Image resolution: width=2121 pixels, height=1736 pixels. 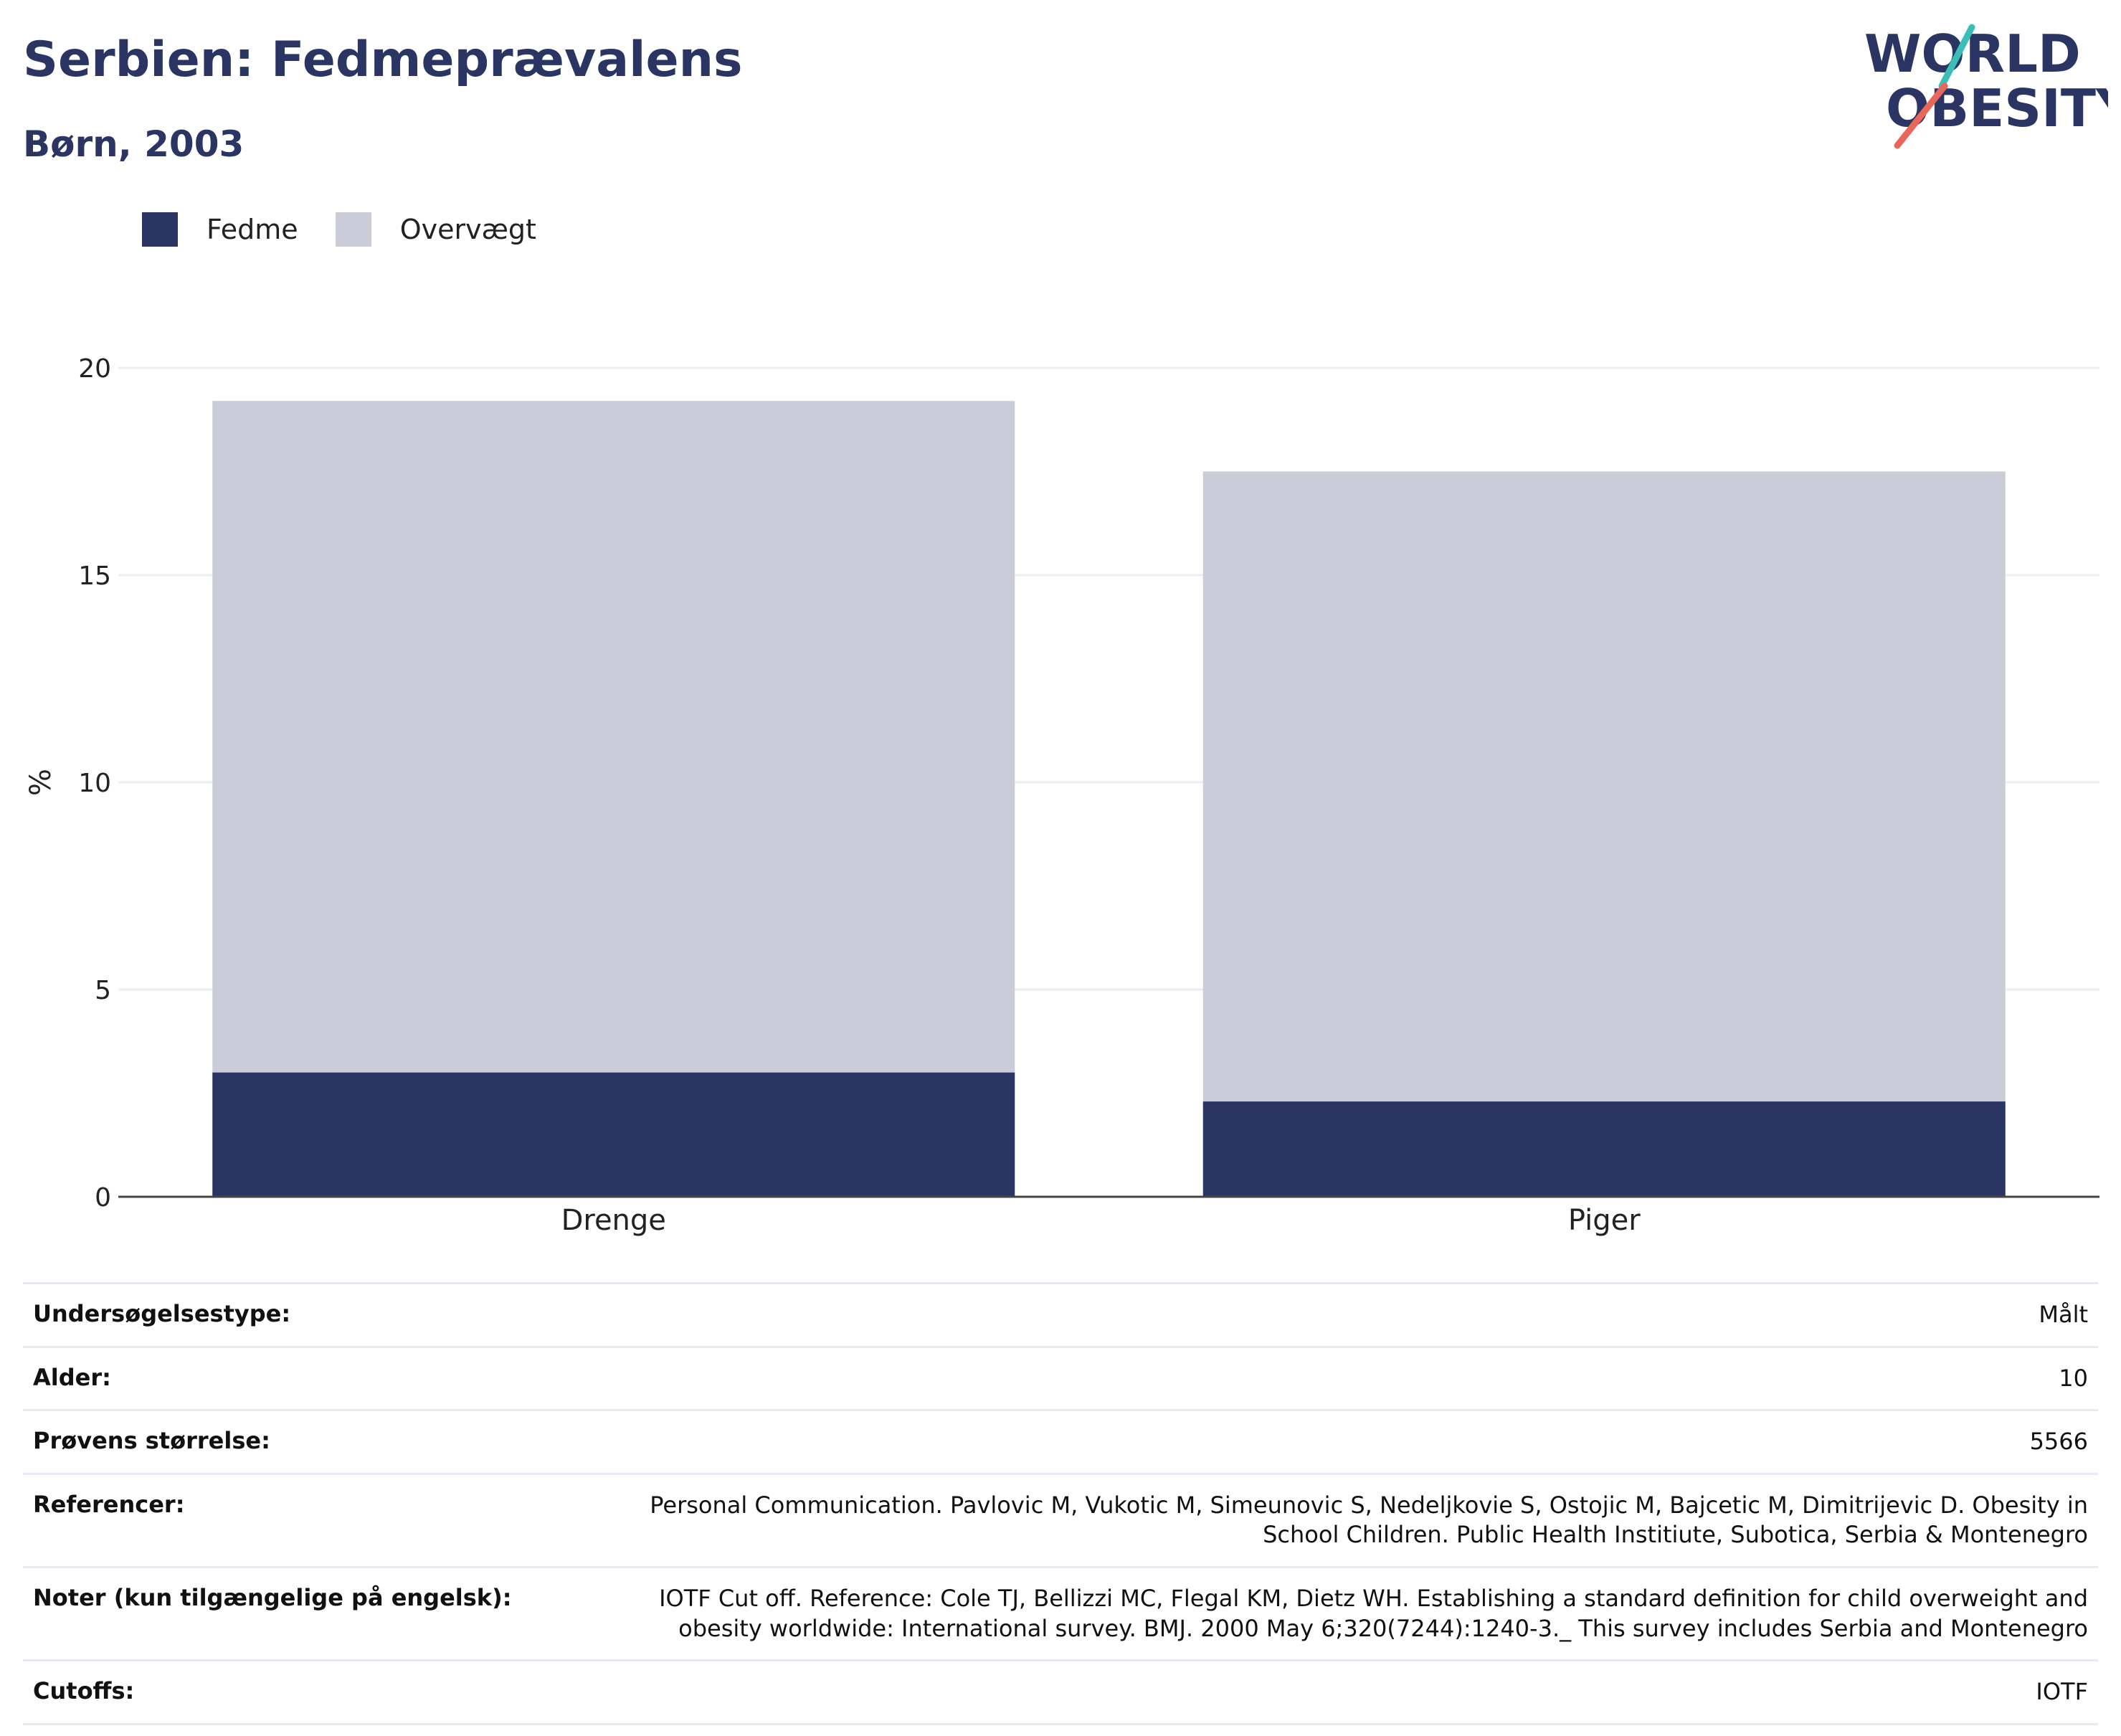 What do you see at coordinates (291, 1692) in the screenshot?
I see `info-label: Cutoffs:` at bounding box center [291, 1692].